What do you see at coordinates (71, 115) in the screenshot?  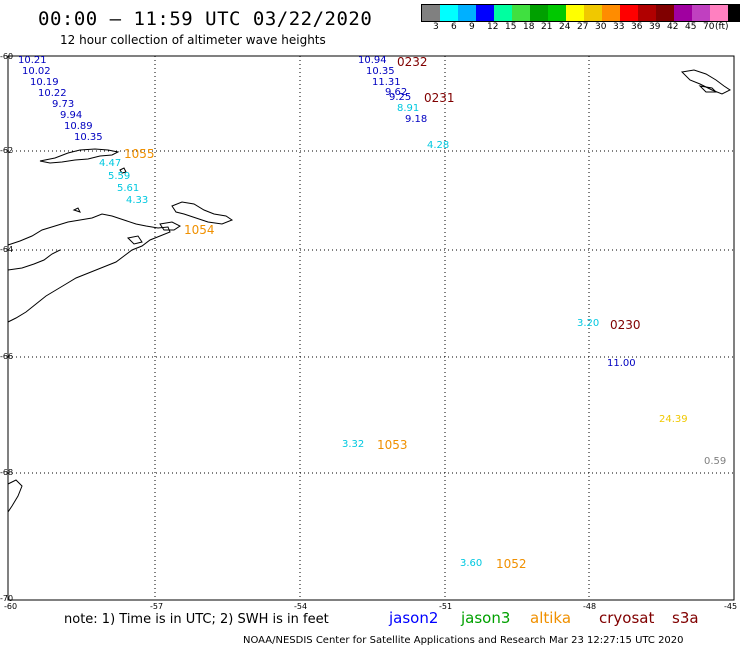 I see `wave-height-value: 9.94` at bounding box center [71, 115].